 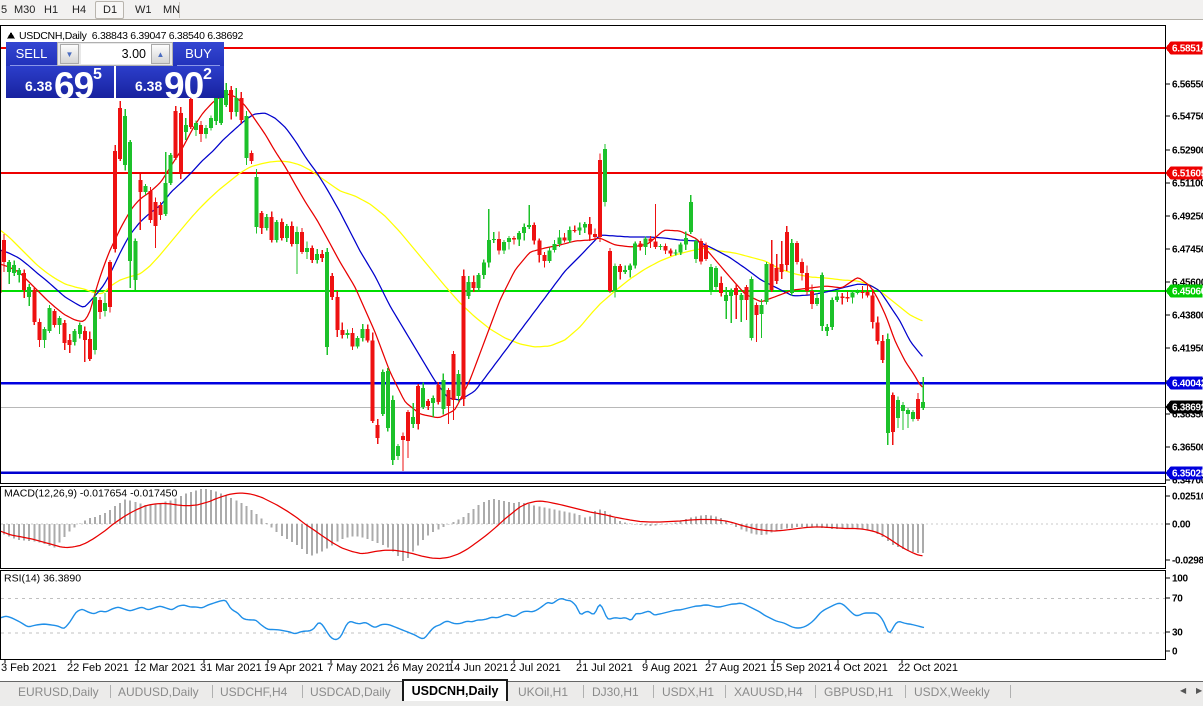 What do you see at coordinates (1187, 151) in the screenshot?
I see `svg-text: 6.52900` at bounding box center [1187, 151].